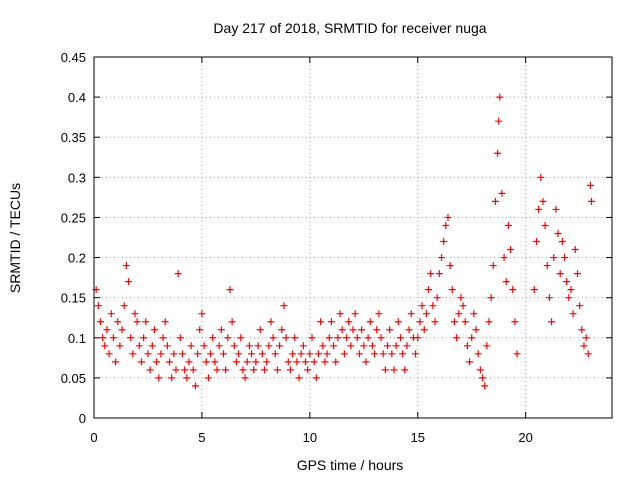  Describe the element at coordinates (73, 57) in the screenshot. I see `y-tick-label: 0.45` at that location.